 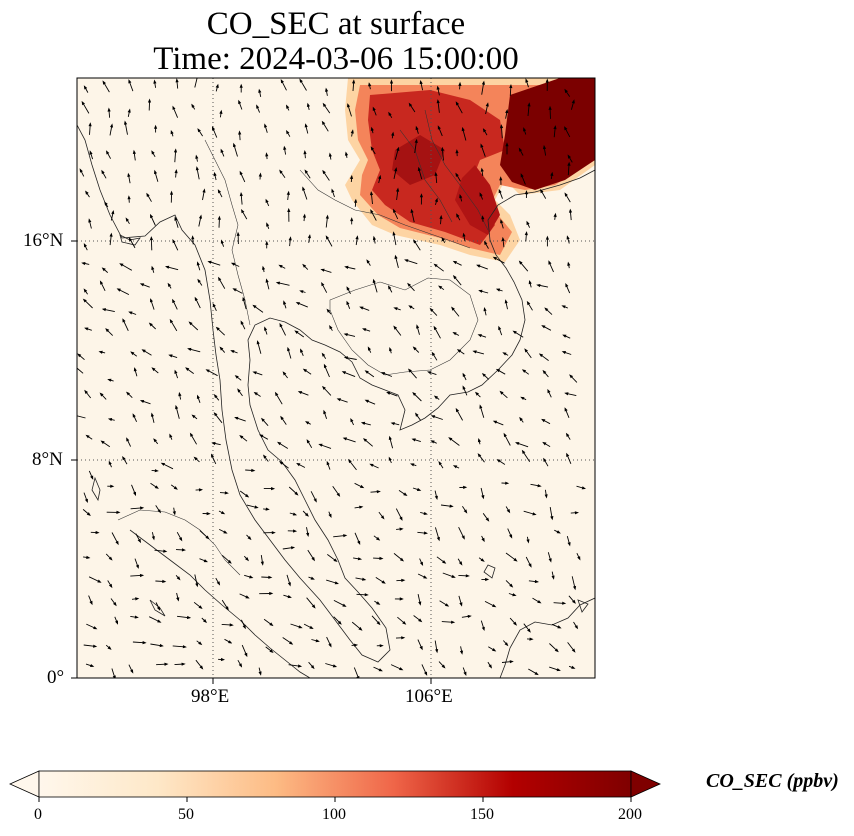 I want to click on lon-label-106e: 106°E, so click(x=429, y=696).